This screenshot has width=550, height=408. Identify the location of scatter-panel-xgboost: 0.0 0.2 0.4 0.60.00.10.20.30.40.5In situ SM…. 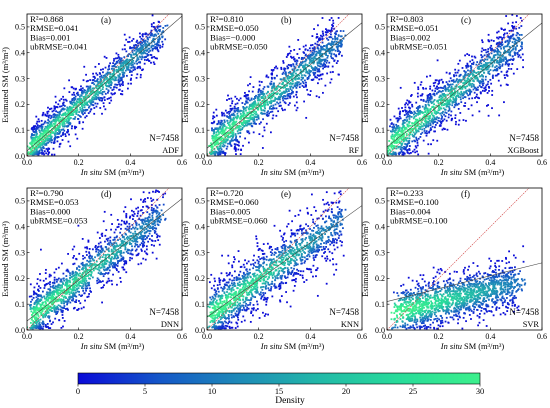
(454, 95).